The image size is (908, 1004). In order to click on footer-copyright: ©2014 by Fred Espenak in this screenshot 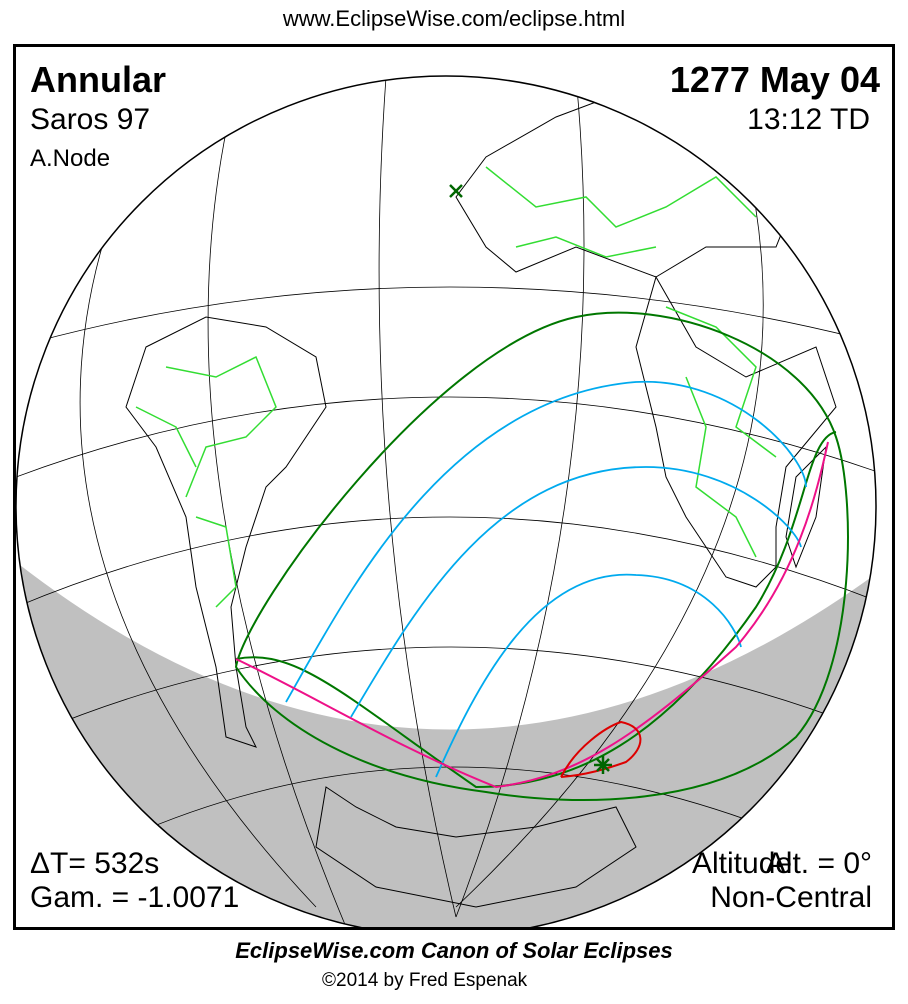, I will do `click(425, 980)`.